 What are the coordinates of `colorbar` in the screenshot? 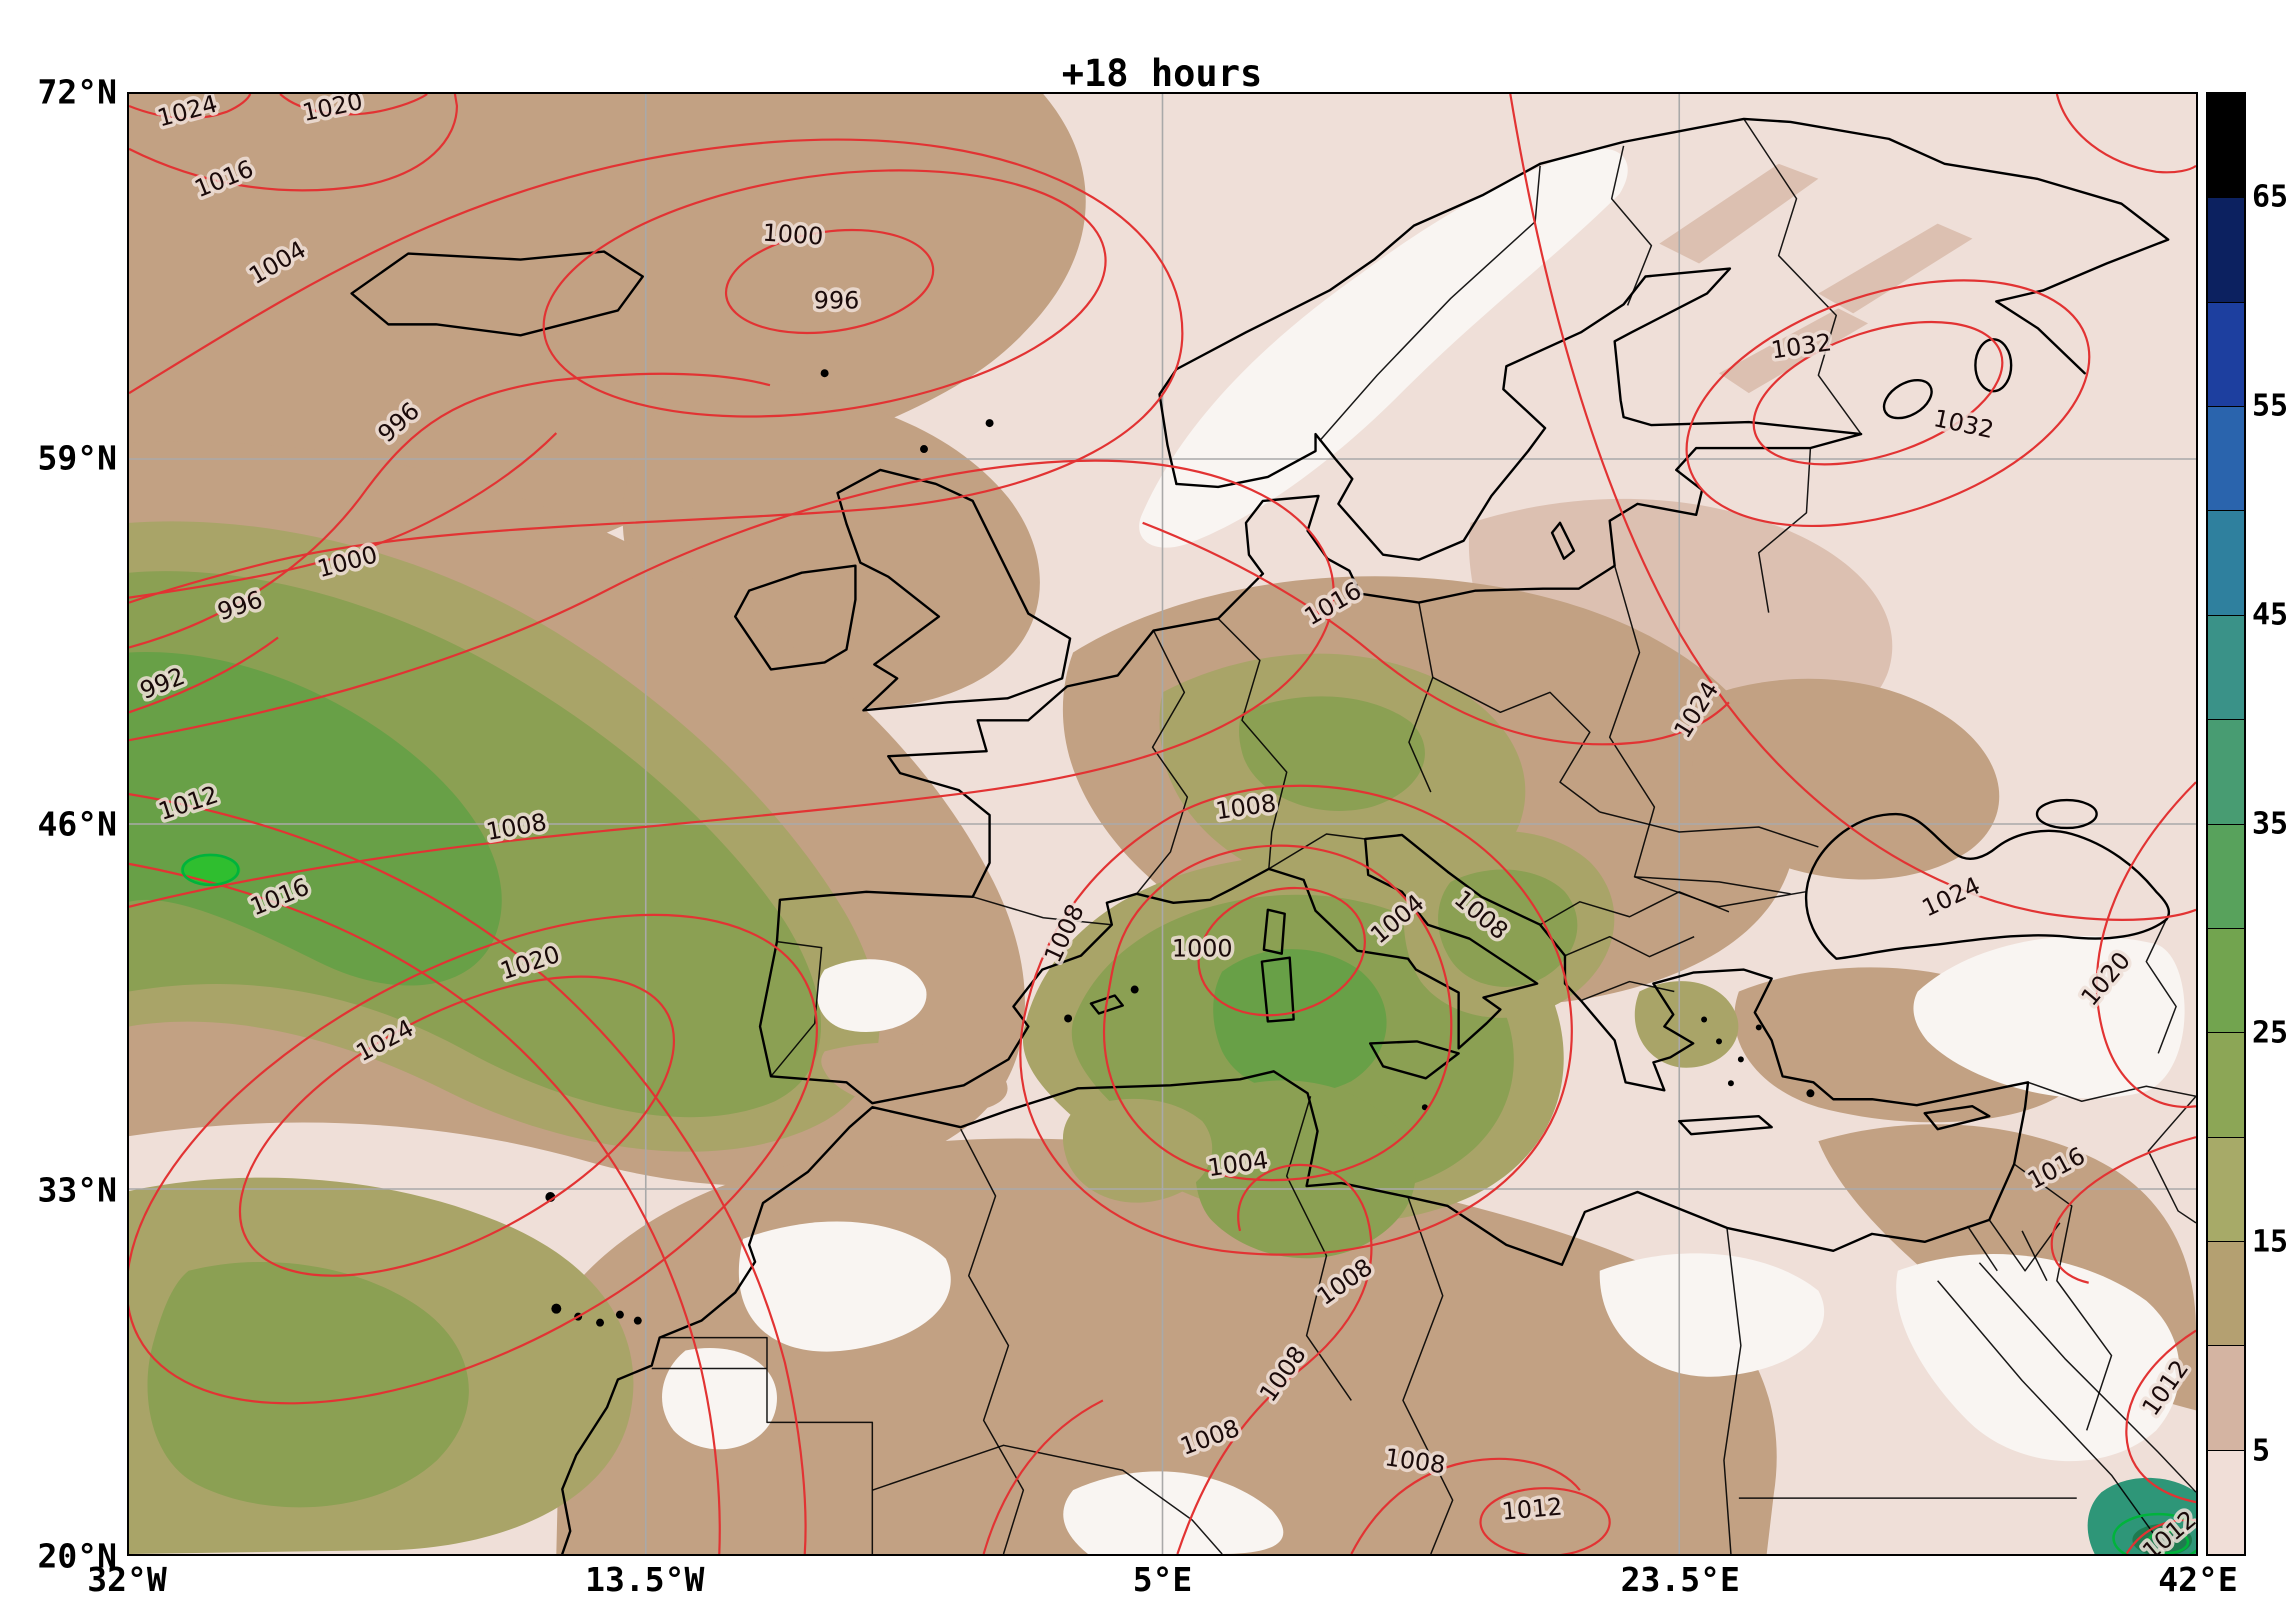 It's located at (2226, 824).